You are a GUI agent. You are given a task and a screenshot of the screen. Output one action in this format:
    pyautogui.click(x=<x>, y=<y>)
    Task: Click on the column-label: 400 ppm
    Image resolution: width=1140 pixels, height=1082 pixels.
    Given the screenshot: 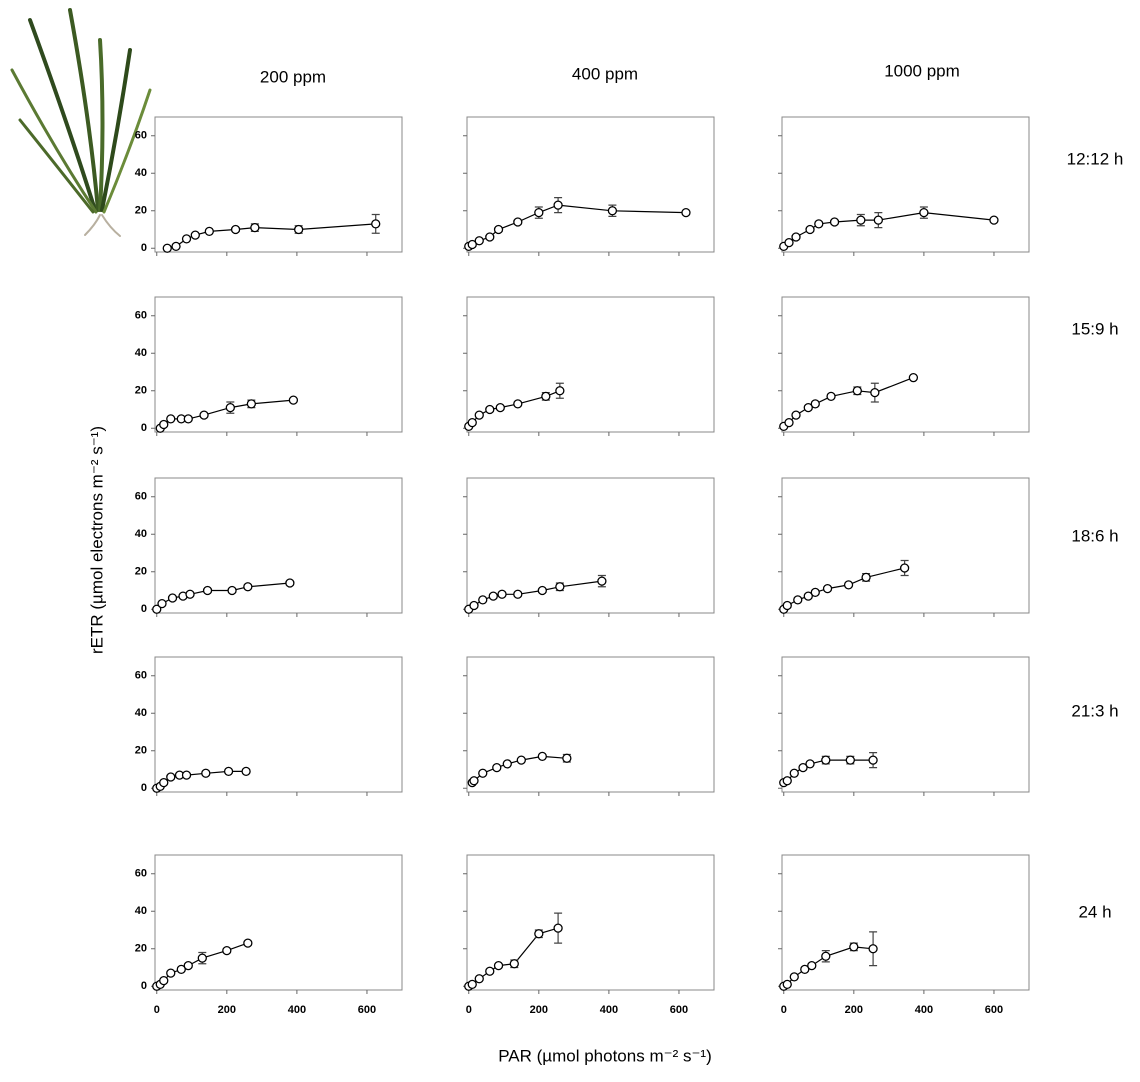 What is the action you would take?
    pyautogui.click(x=605, y=73)
    